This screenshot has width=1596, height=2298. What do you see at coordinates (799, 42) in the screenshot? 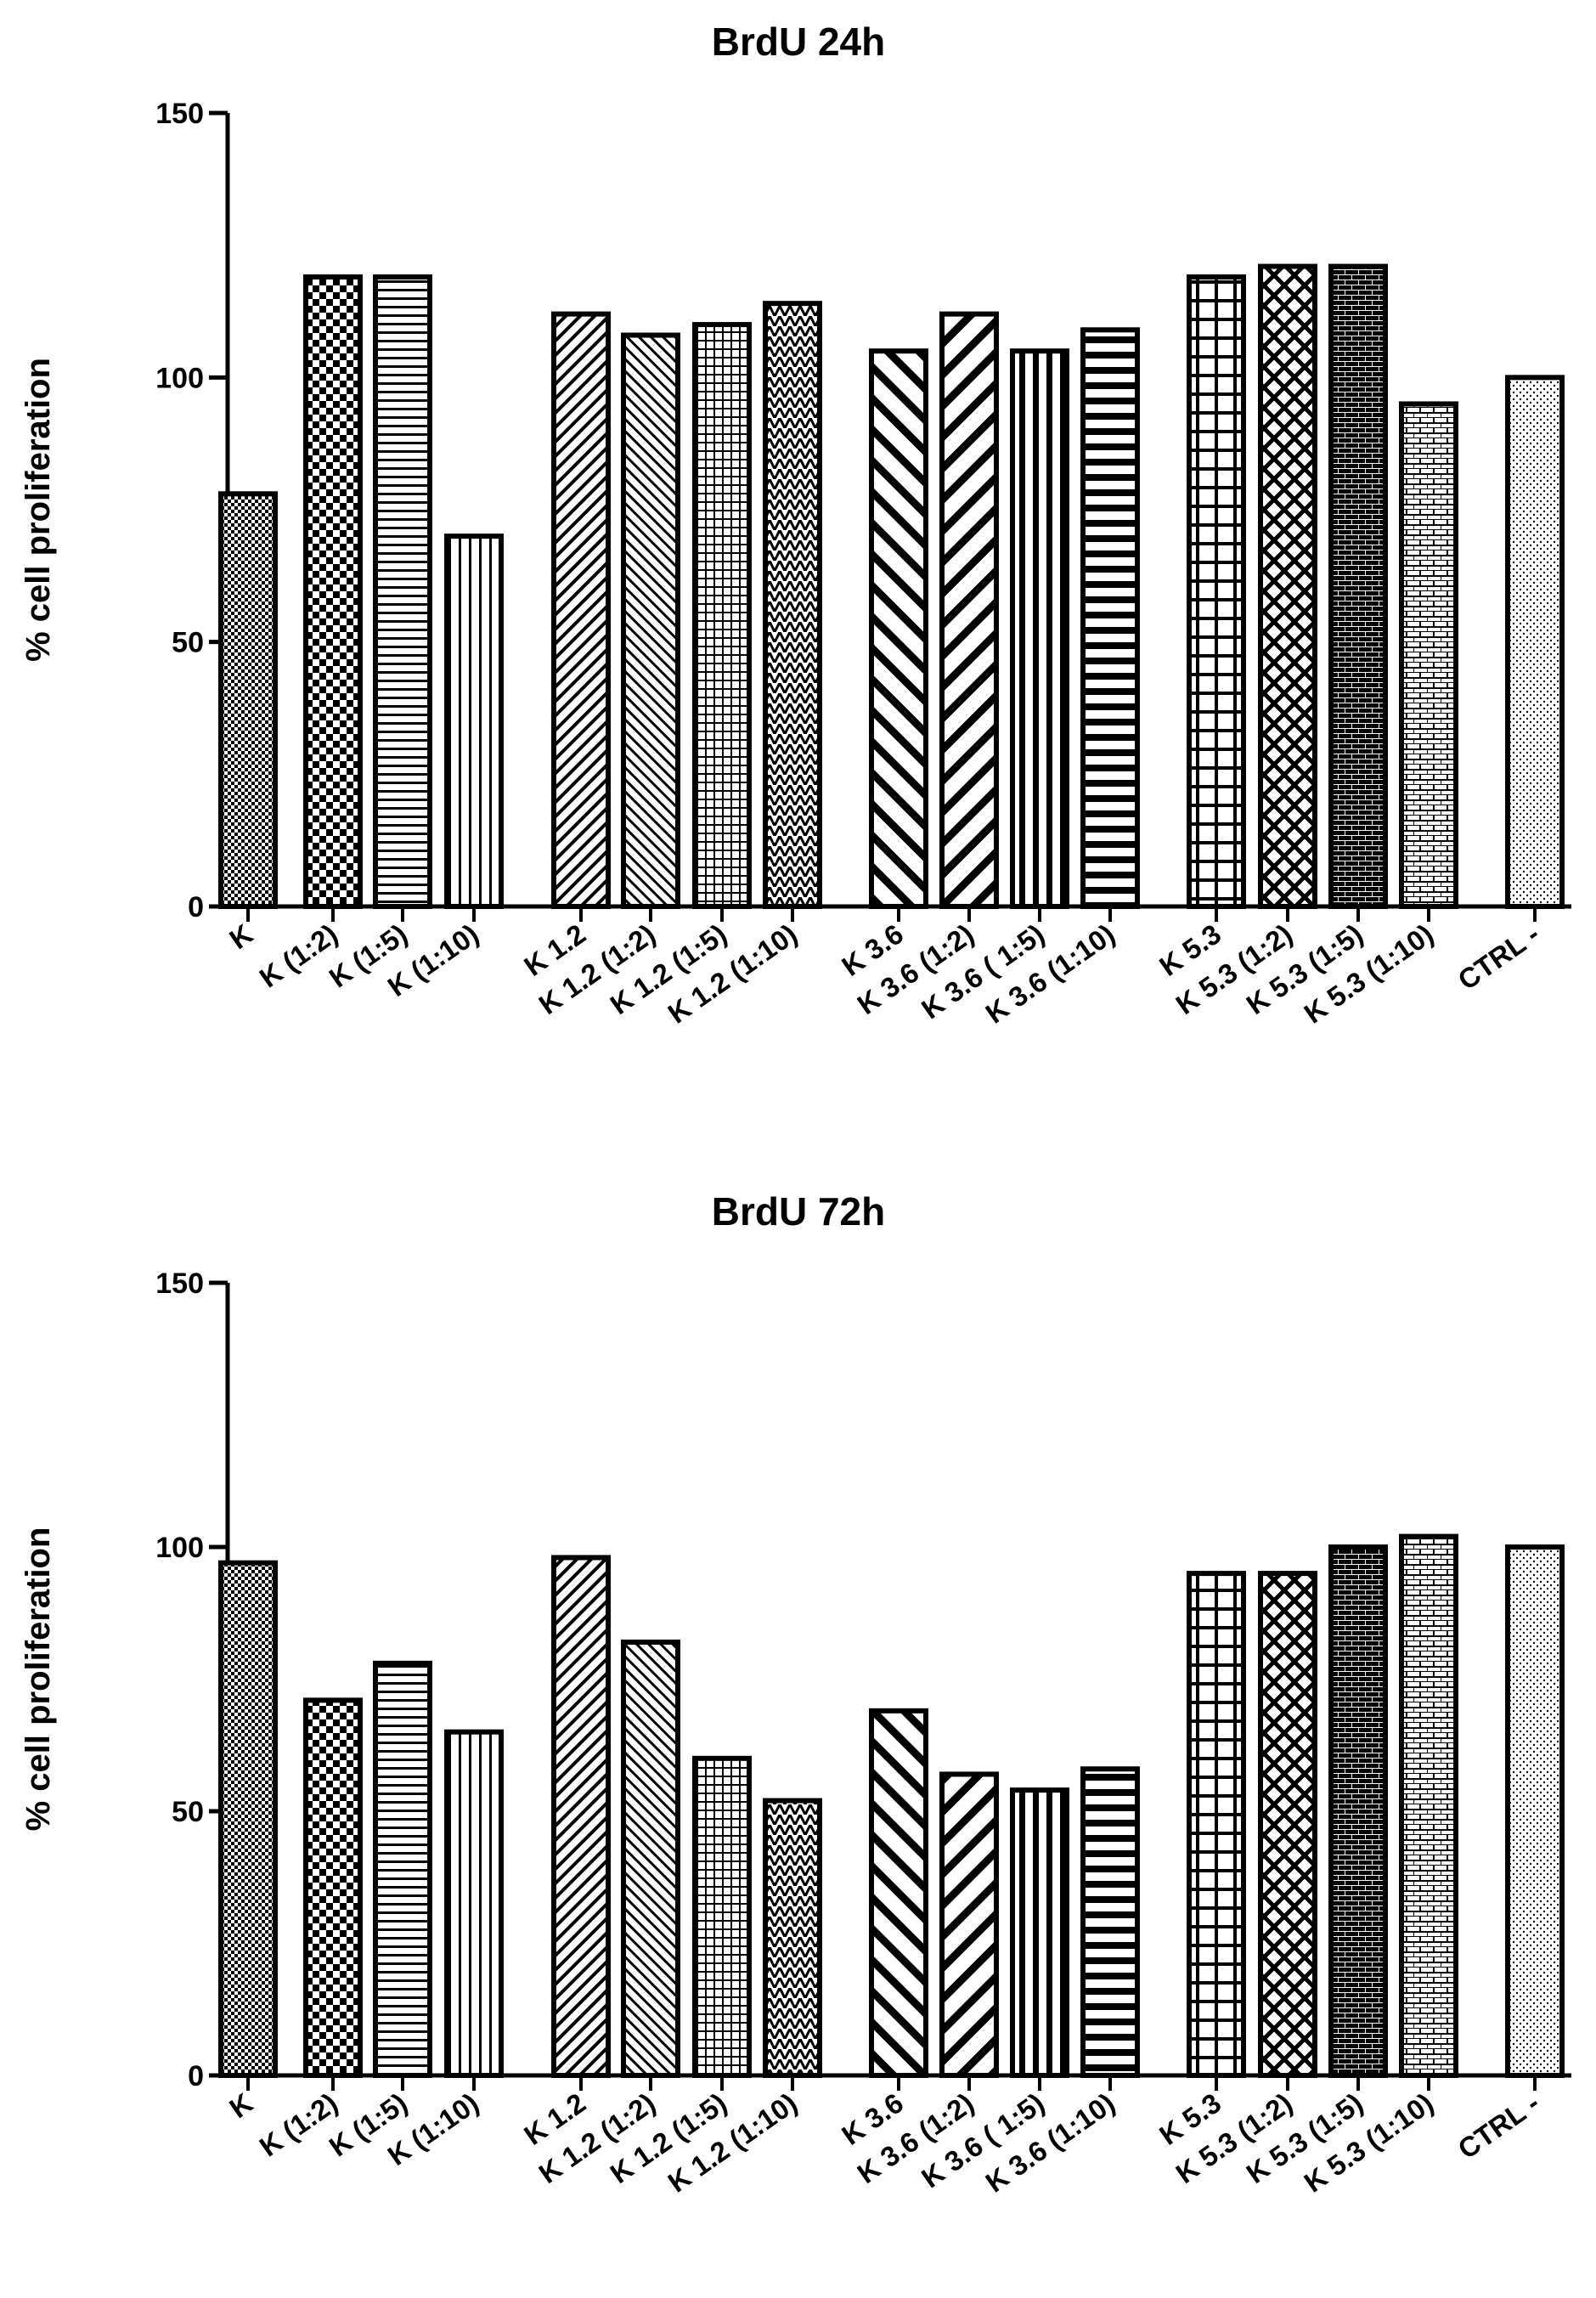
I see `chart-title: BrdU 24h` at bounding box center [799, 42].